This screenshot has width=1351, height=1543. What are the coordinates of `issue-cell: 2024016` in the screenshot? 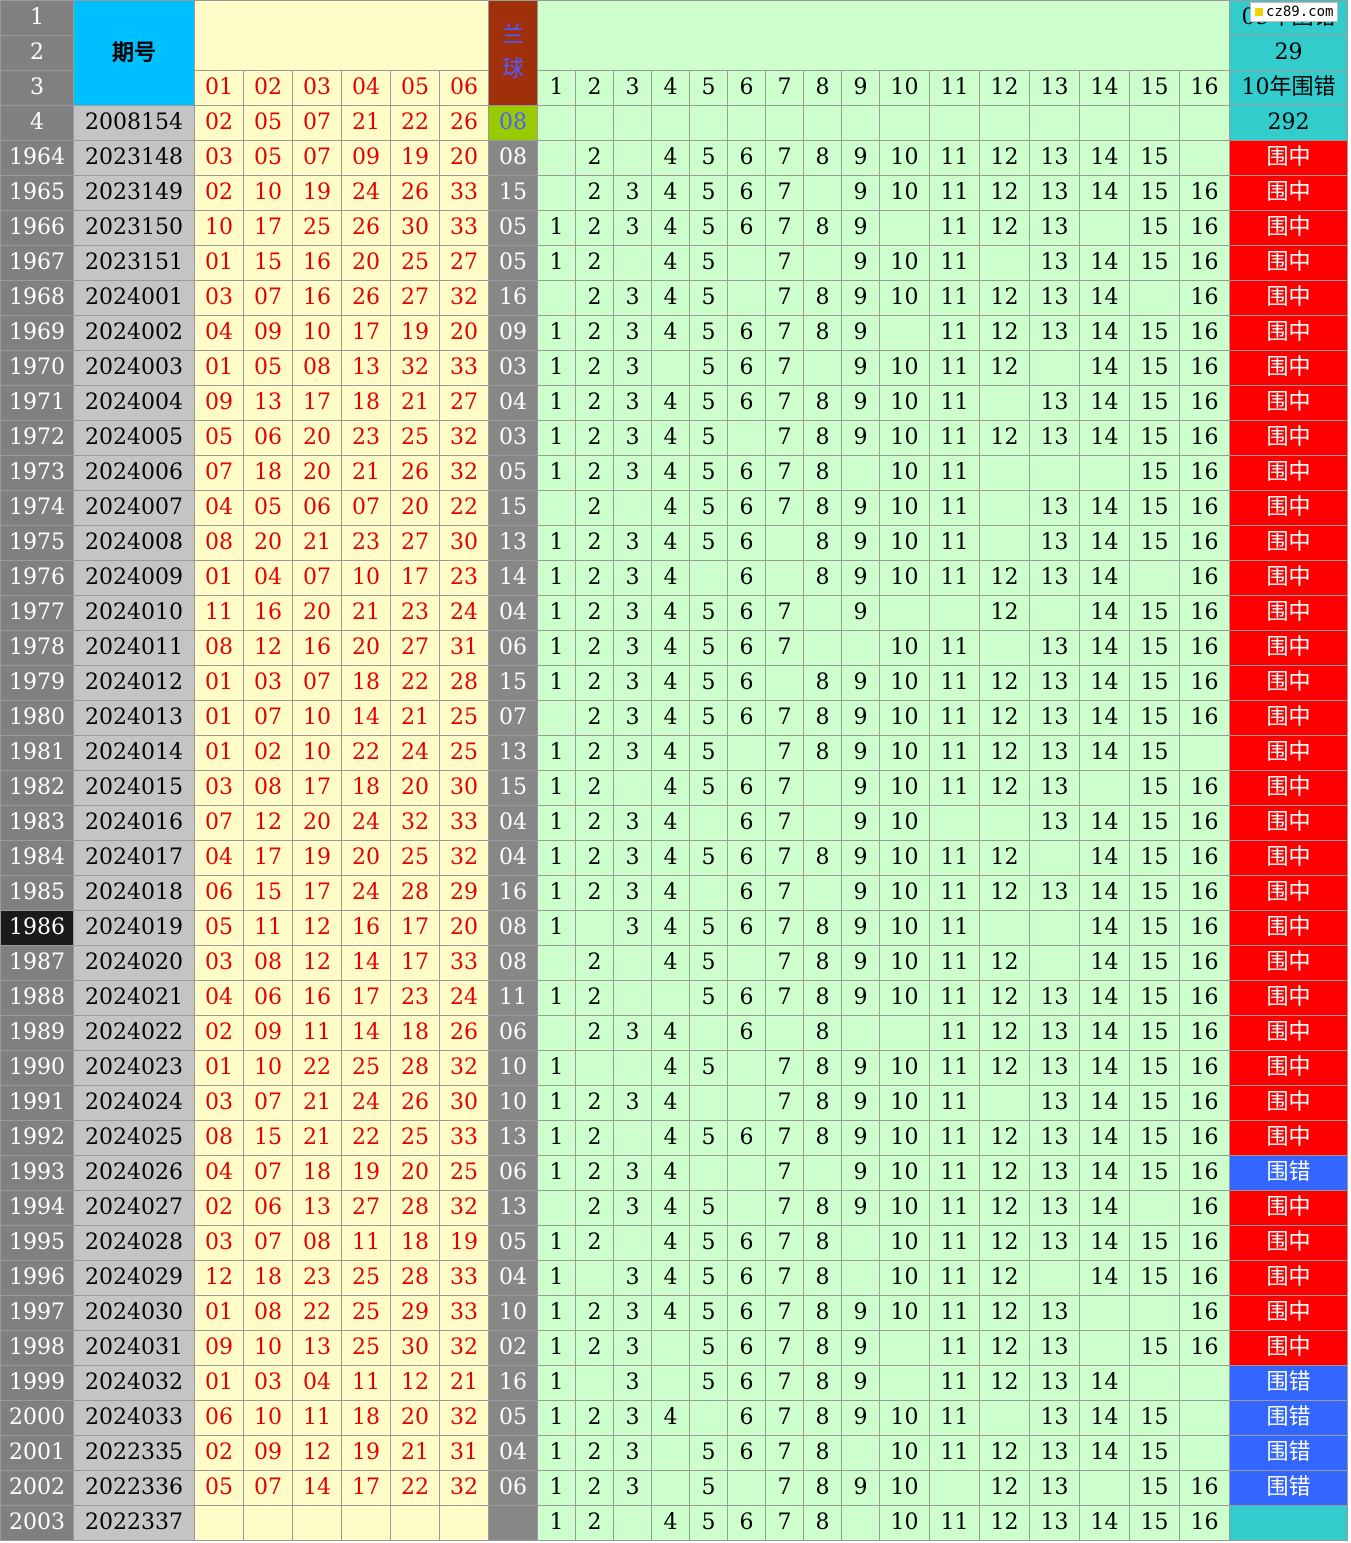 It's located at (134, 823).